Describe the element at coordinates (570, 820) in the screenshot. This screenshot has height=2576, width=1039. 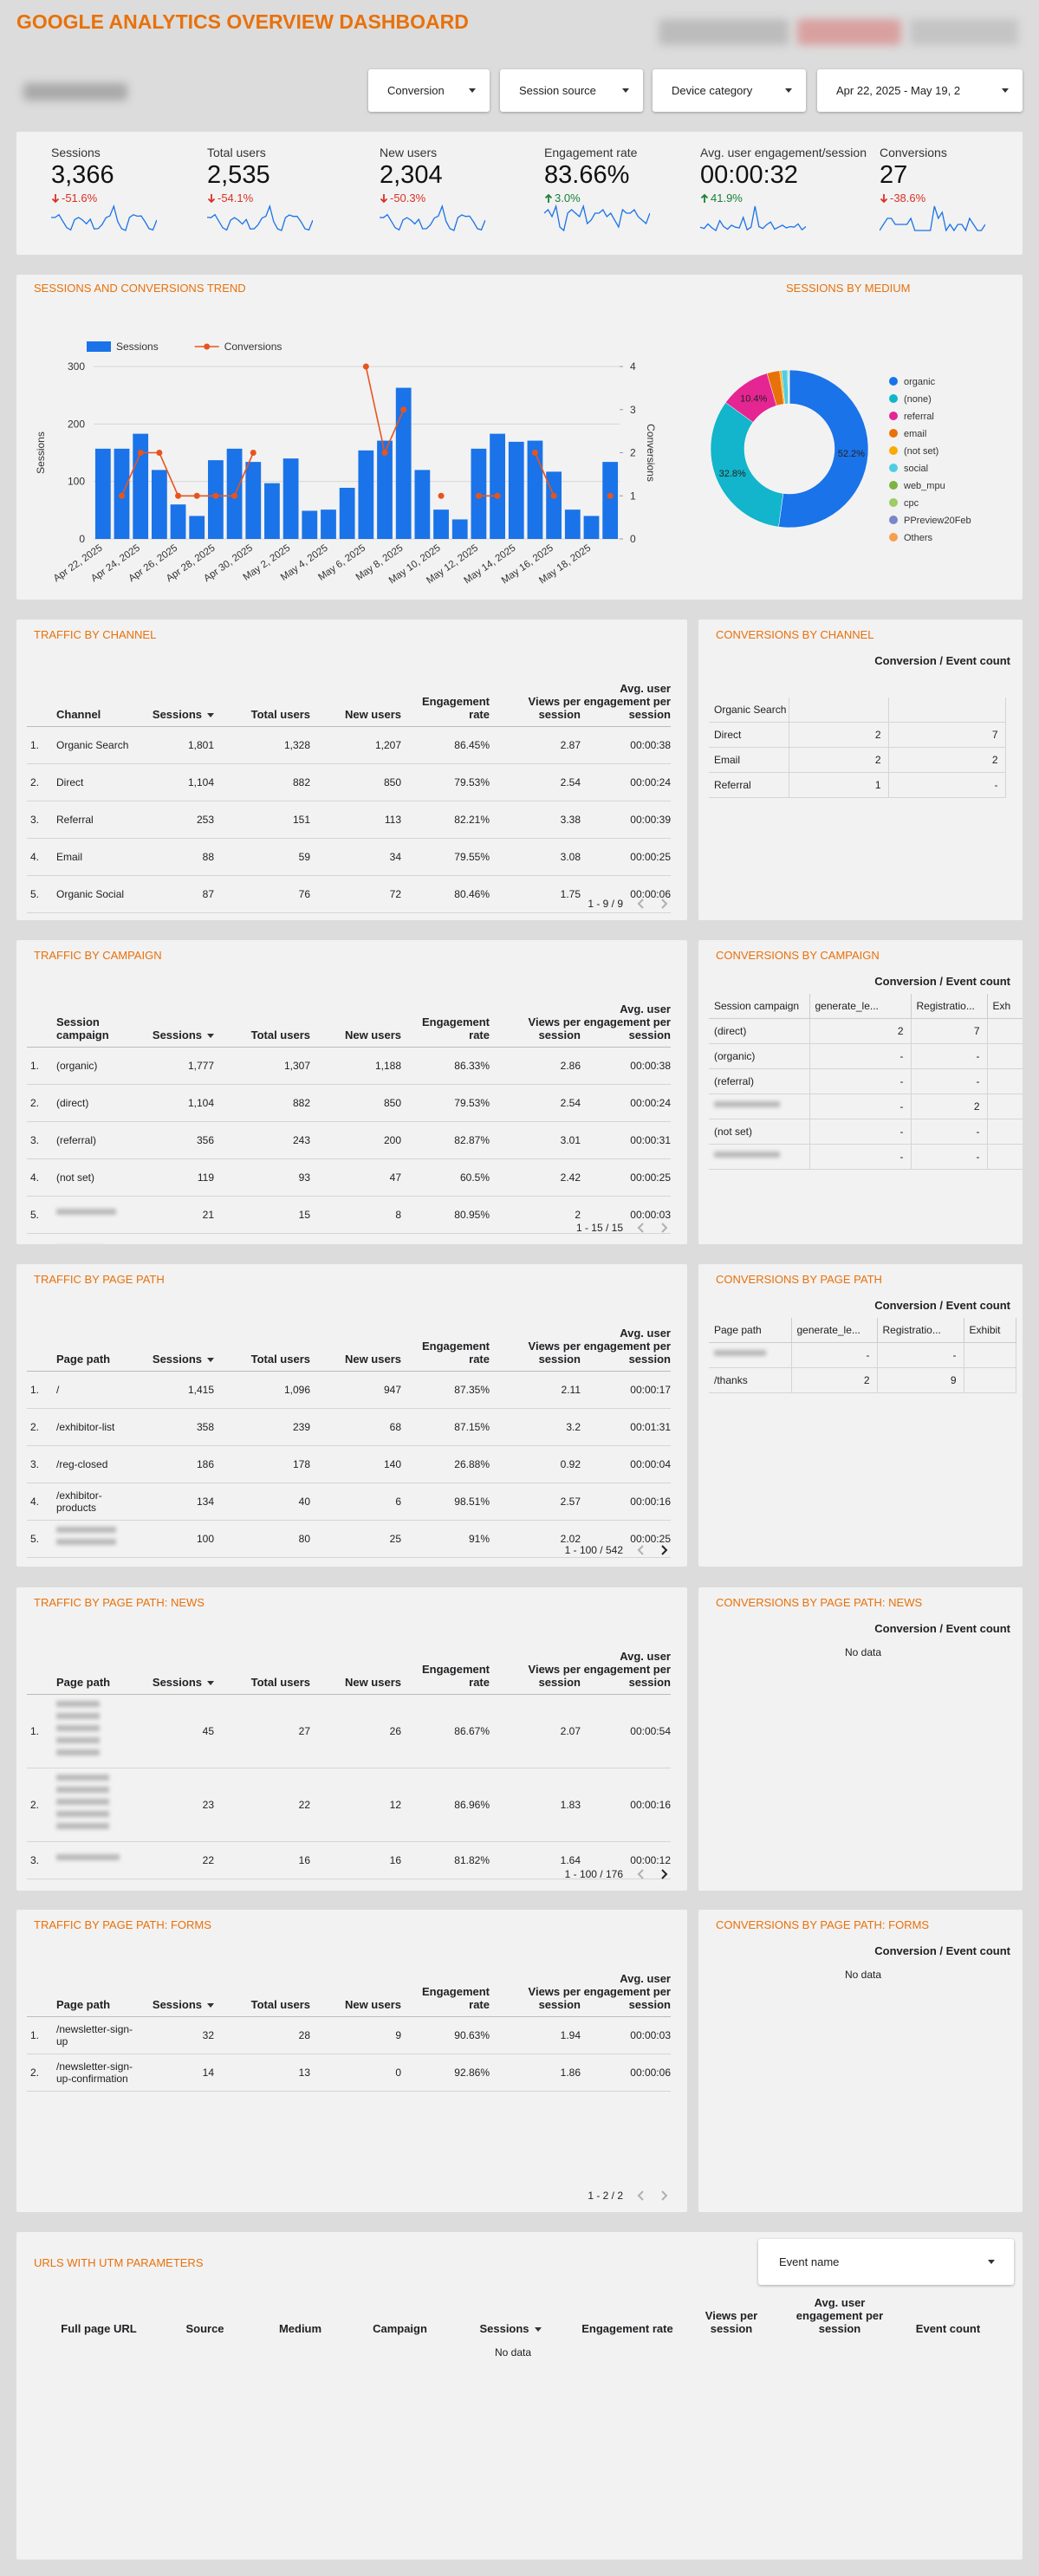
I see `cell-text: 3.38` at that location.